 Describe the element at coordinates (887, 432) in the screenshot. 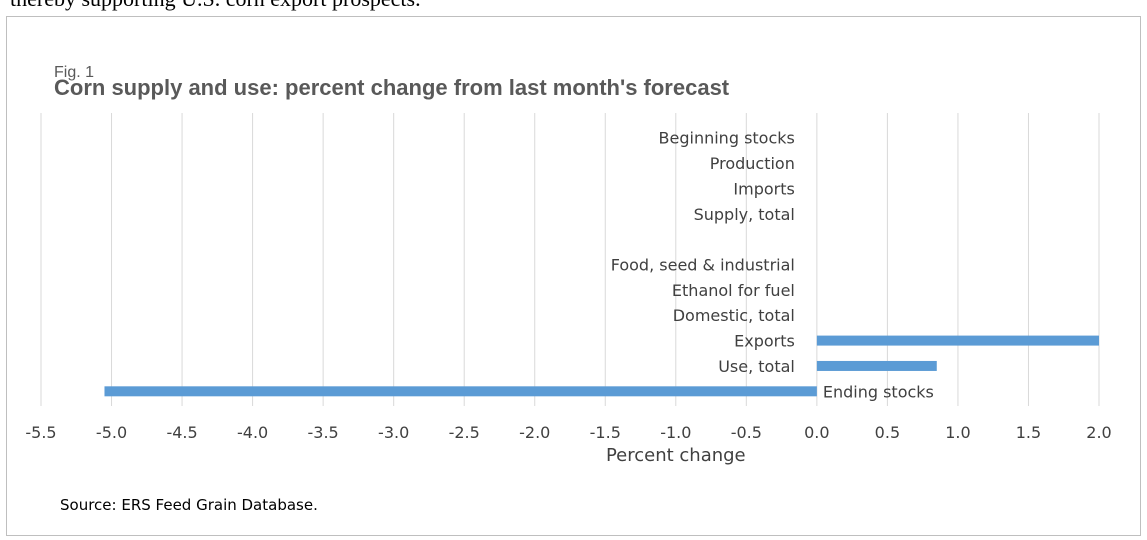

I see `x-tick-label: 0.5` at that location.